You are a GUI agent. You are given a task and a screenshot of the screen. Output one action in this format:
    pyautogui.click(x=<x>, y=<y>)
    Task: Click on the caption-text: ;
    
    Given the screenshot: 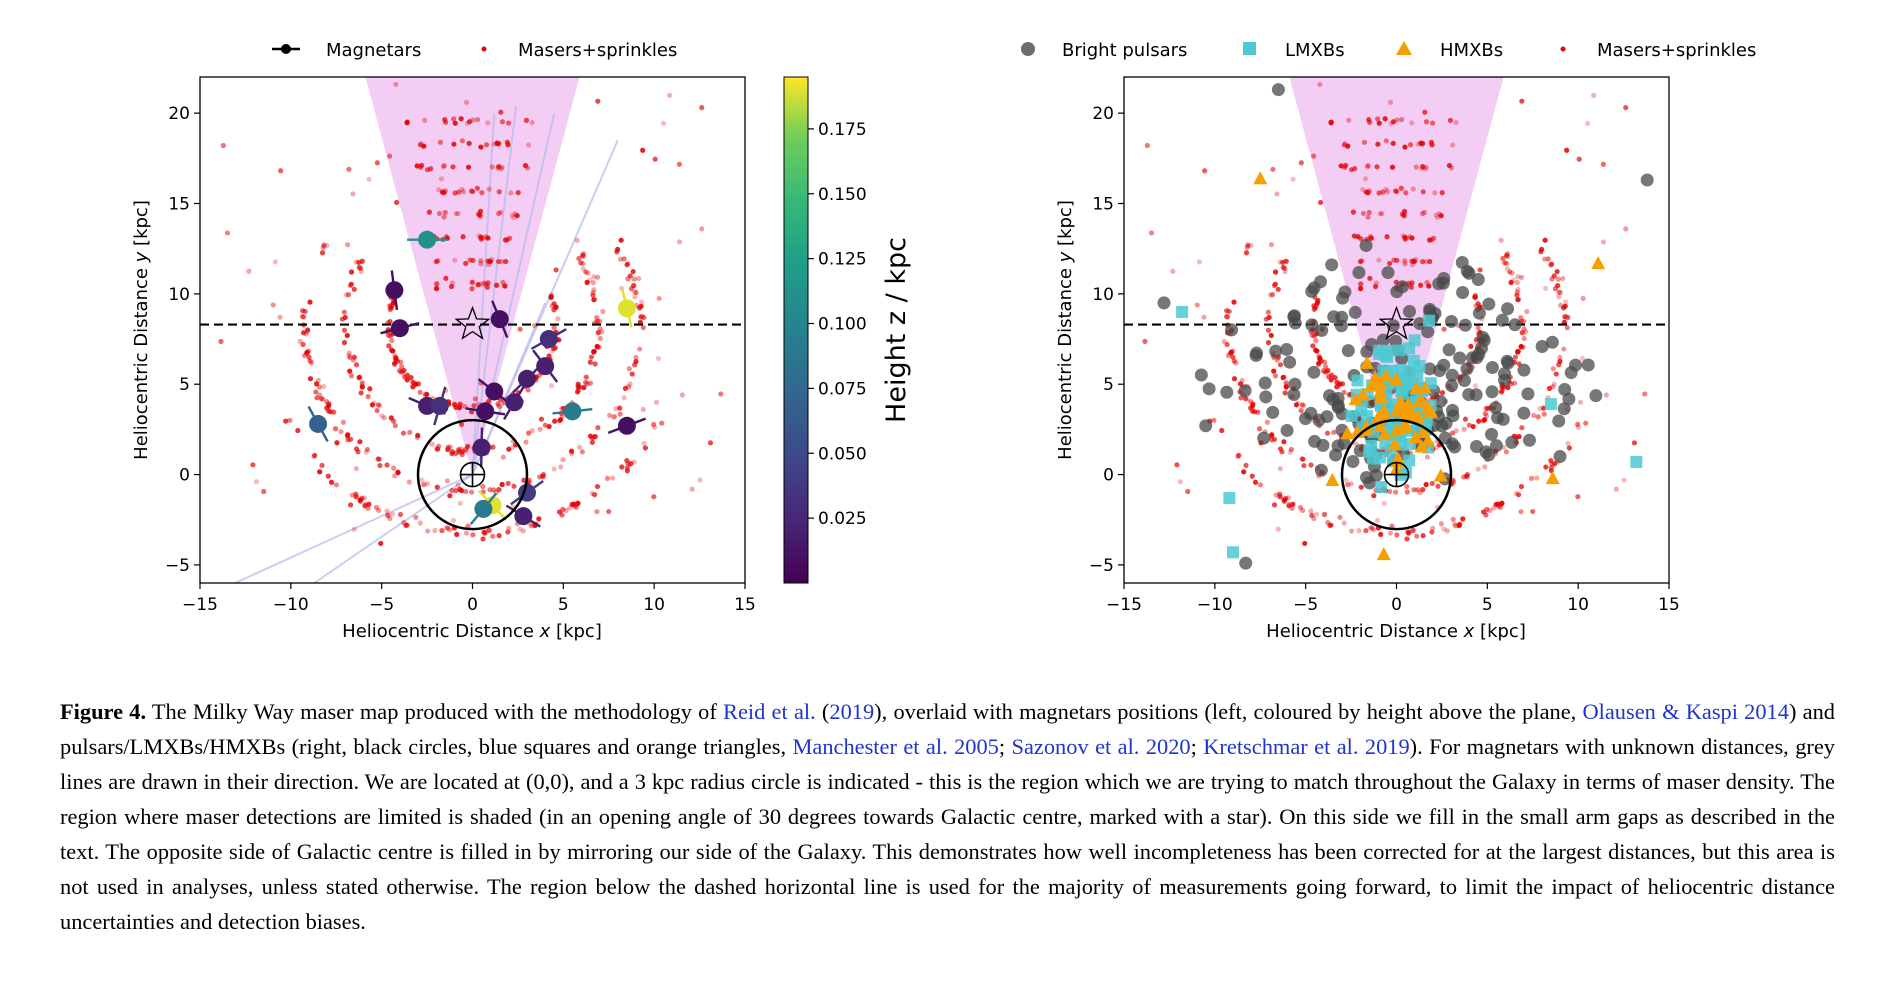 What is the action you would take?
    pyautogui.click(x=1005, y=746)
    